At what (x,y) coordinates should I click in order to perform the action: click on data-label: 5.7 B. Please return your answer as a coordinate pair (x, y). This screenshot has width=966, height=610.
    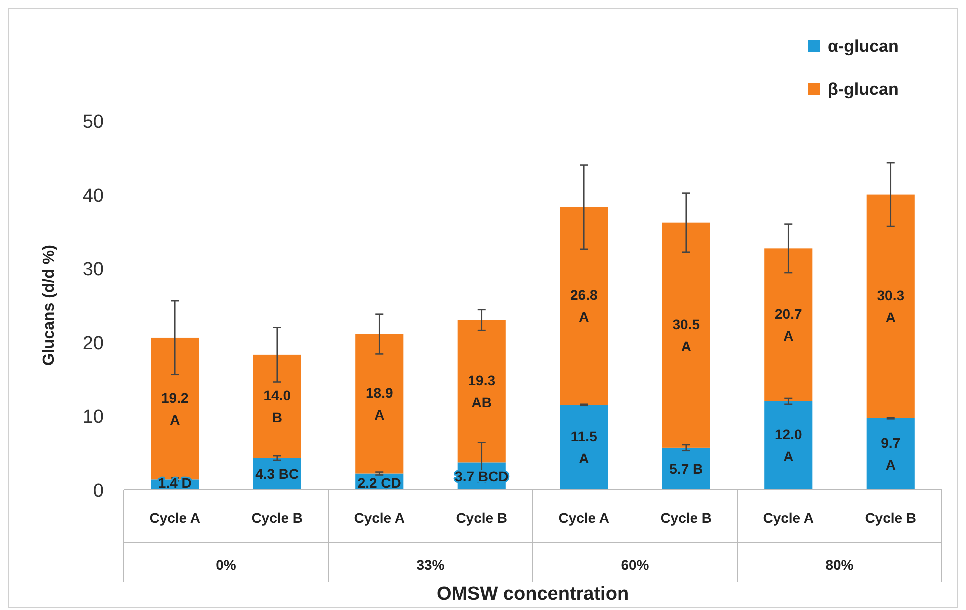
    Looking at the image, I should click on (687, 468).